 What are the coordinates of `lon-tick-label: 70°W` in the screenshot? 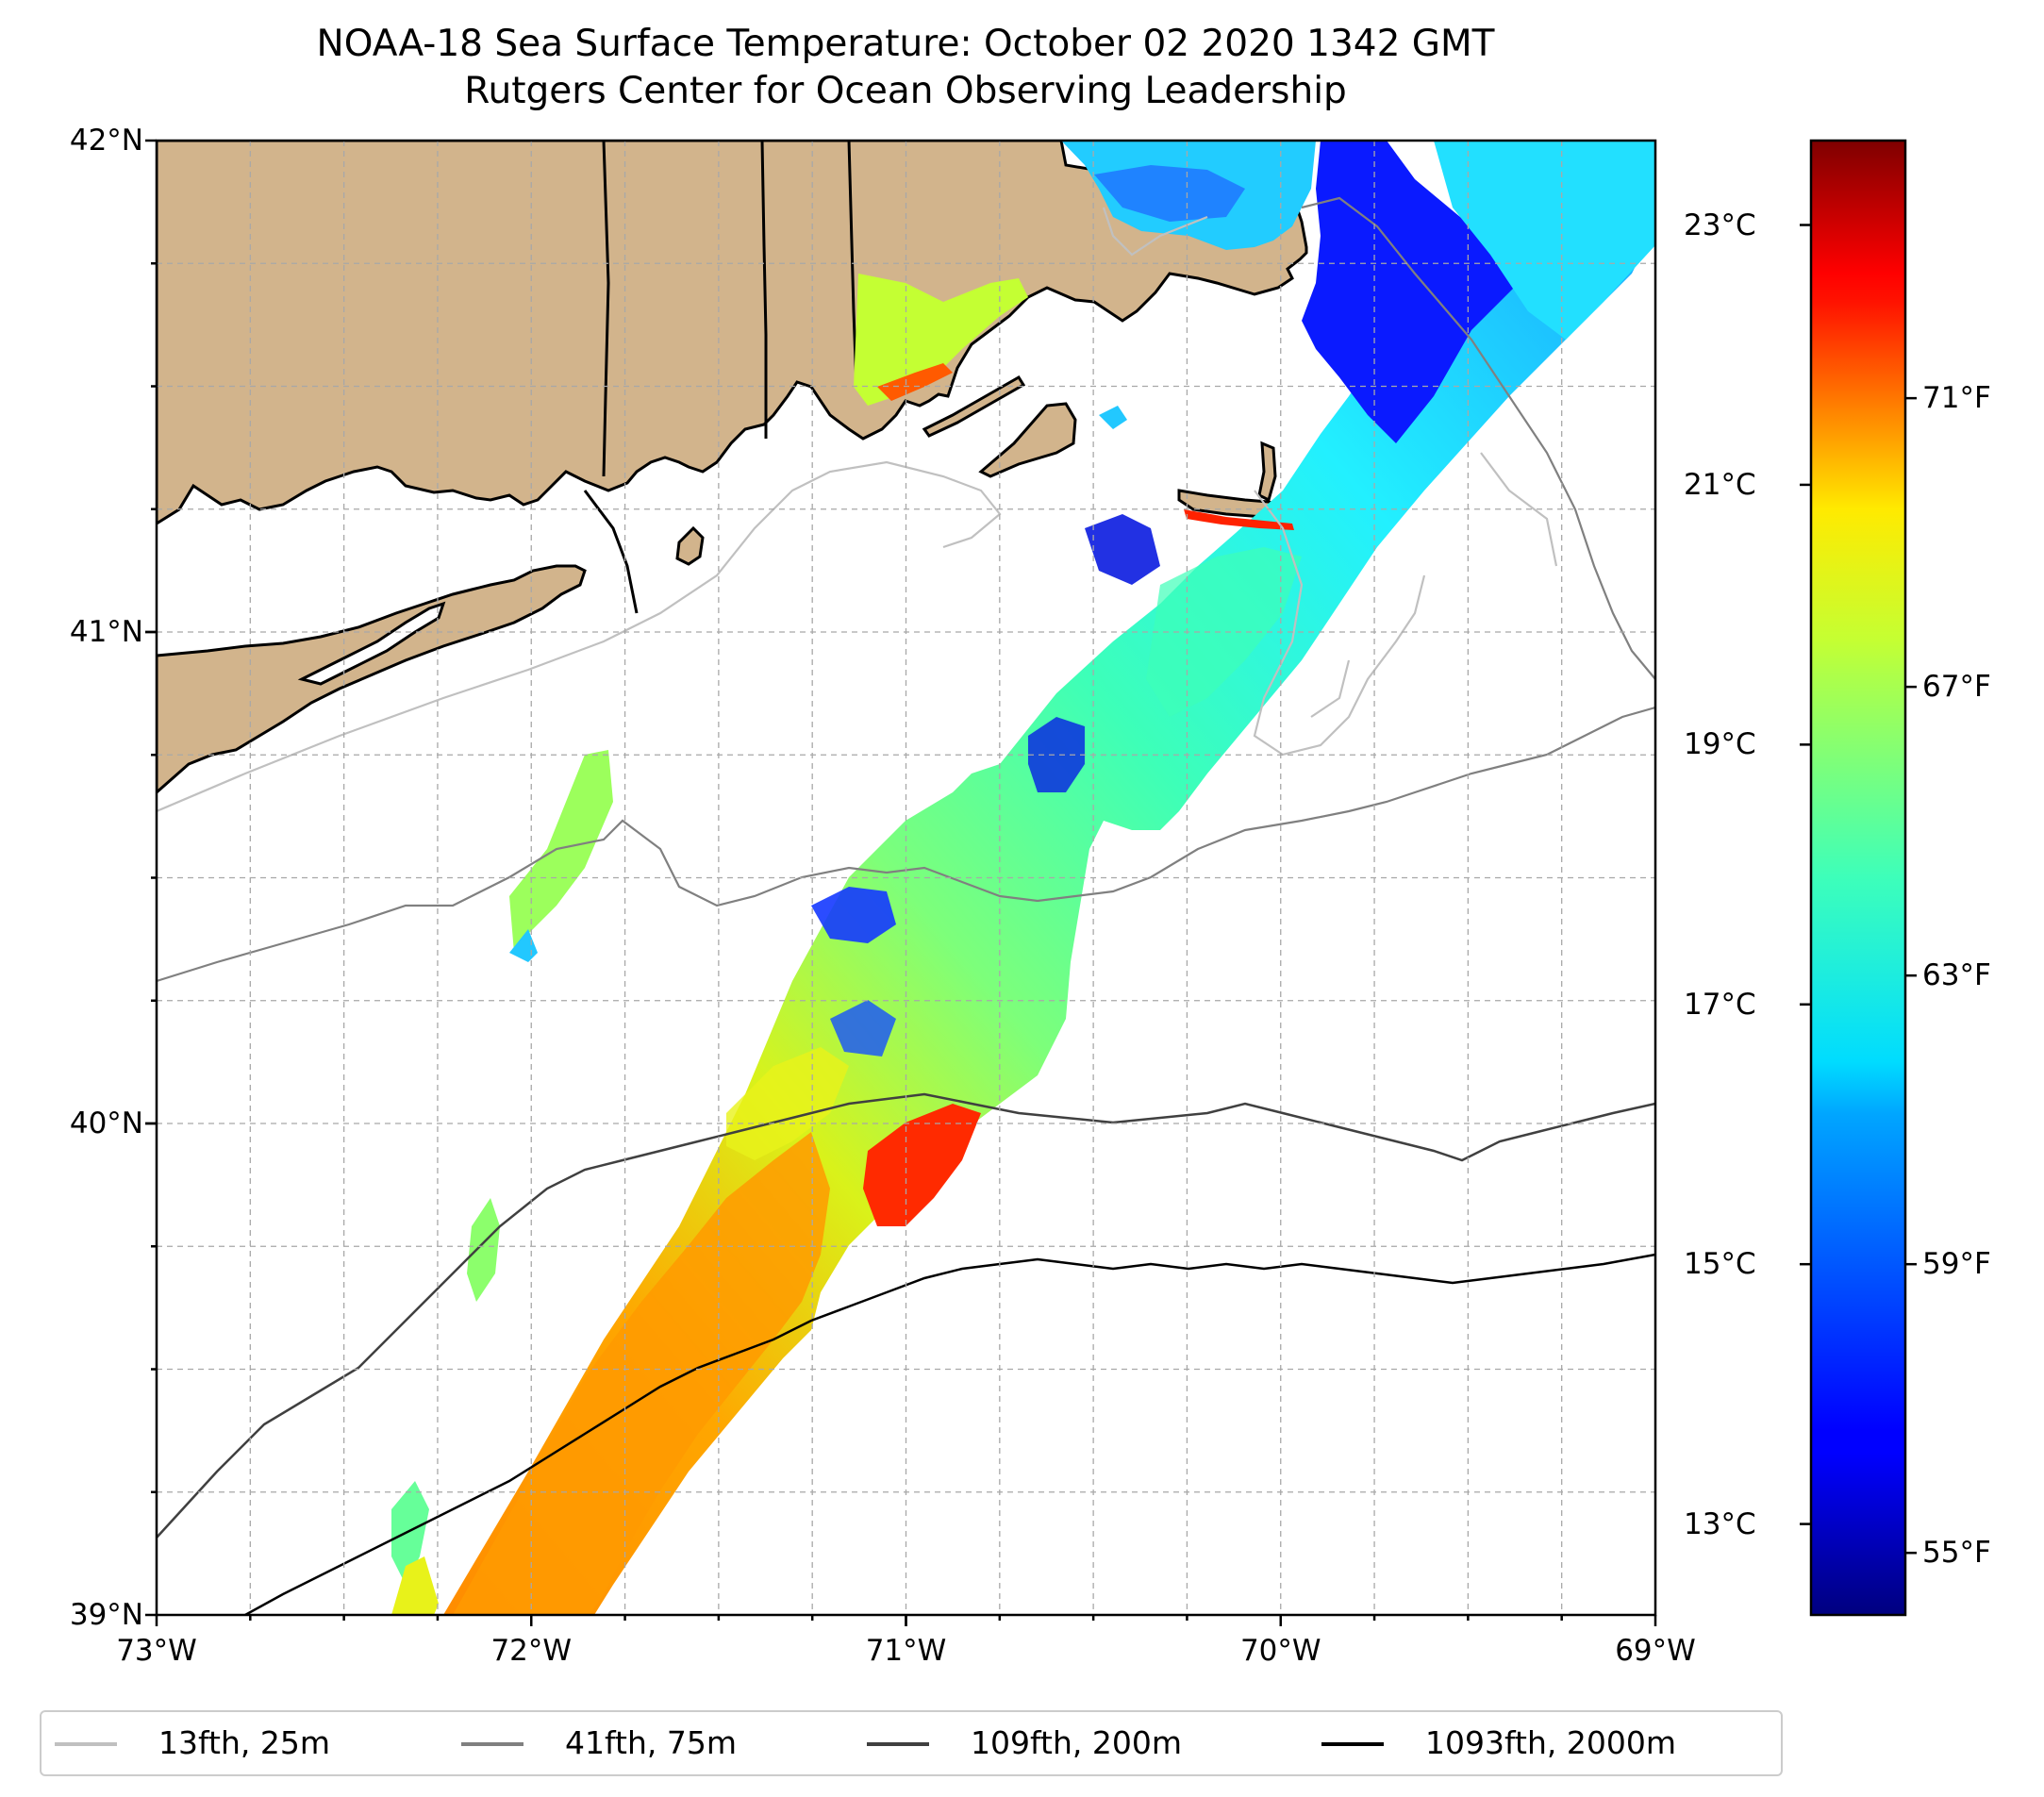 It's located at (1280, 1651).